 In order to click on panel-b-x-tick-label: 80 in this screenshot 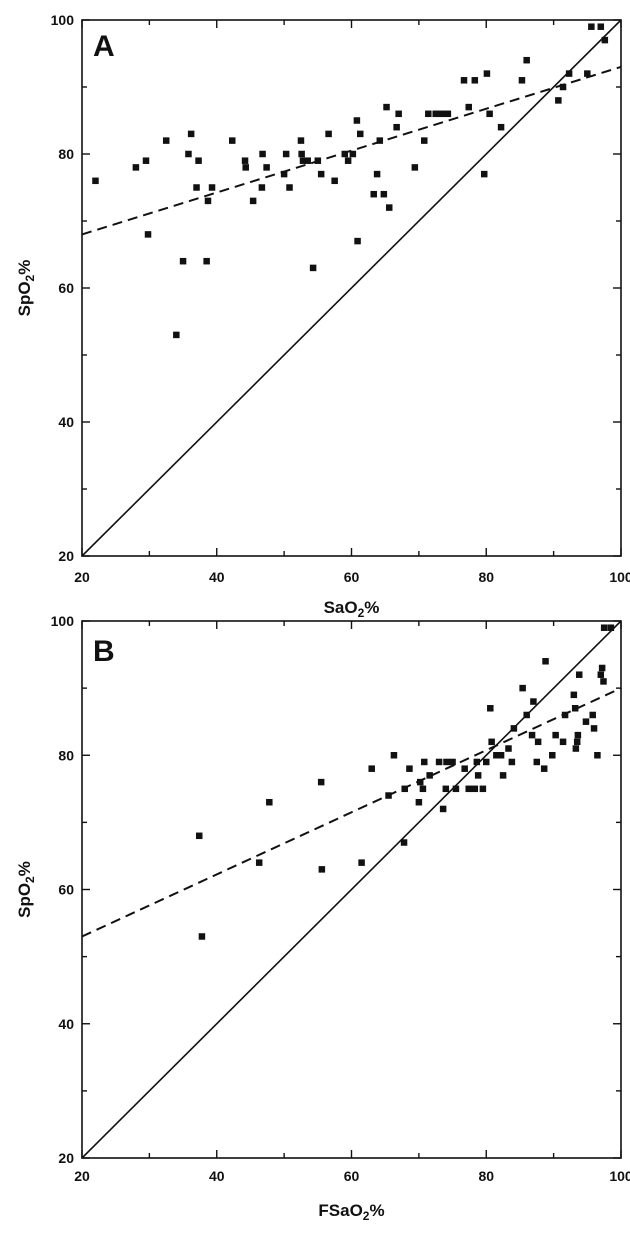, I will do `click(486, 1176)`.